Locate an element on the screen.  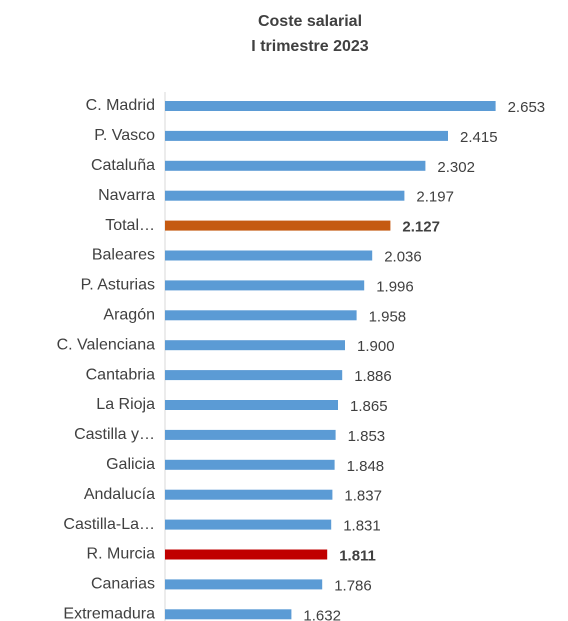
value-label: 1.837 is located at coordinates (363, 496).